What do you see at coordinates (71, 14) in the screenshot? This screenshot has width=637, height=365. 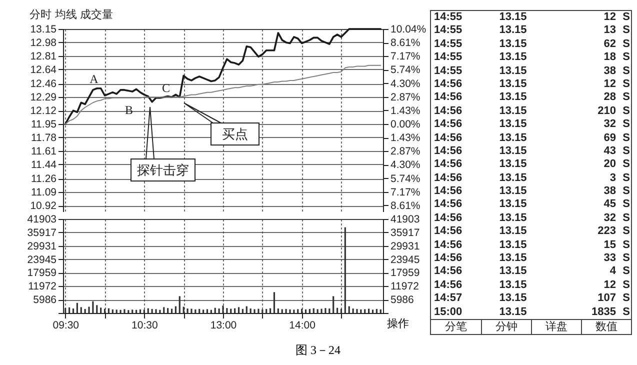 I see `chart-title: 分时 均线 成交量` at bounding box center [71, 14].